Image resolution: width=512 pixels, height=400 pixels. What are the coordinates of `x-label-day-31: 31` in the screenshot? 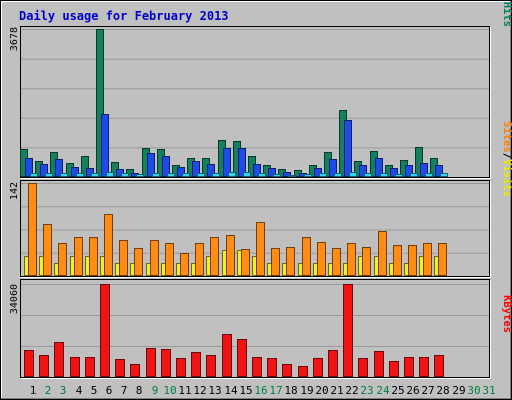 It's located at (488, 390).